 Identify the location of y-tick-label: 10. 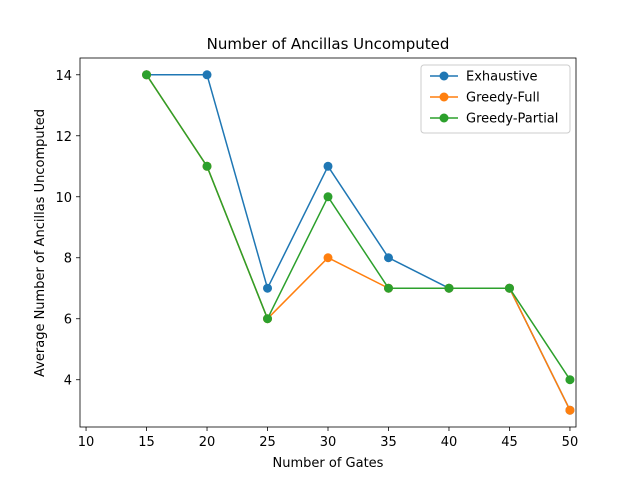
(63, 198).